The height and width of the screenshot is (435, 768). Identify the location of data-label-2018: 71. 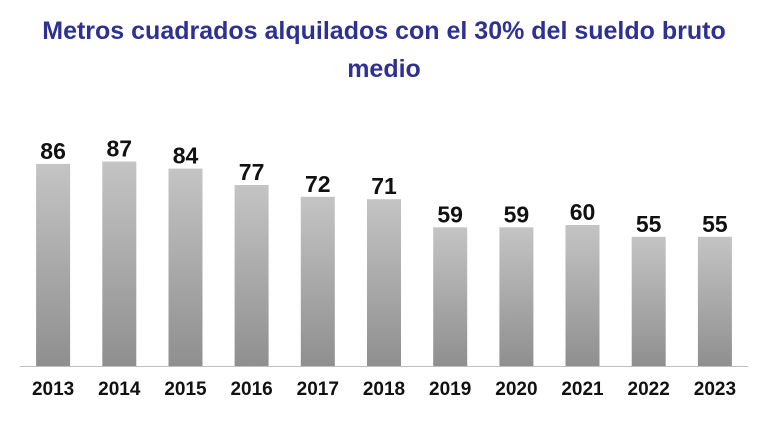
(384, 186).